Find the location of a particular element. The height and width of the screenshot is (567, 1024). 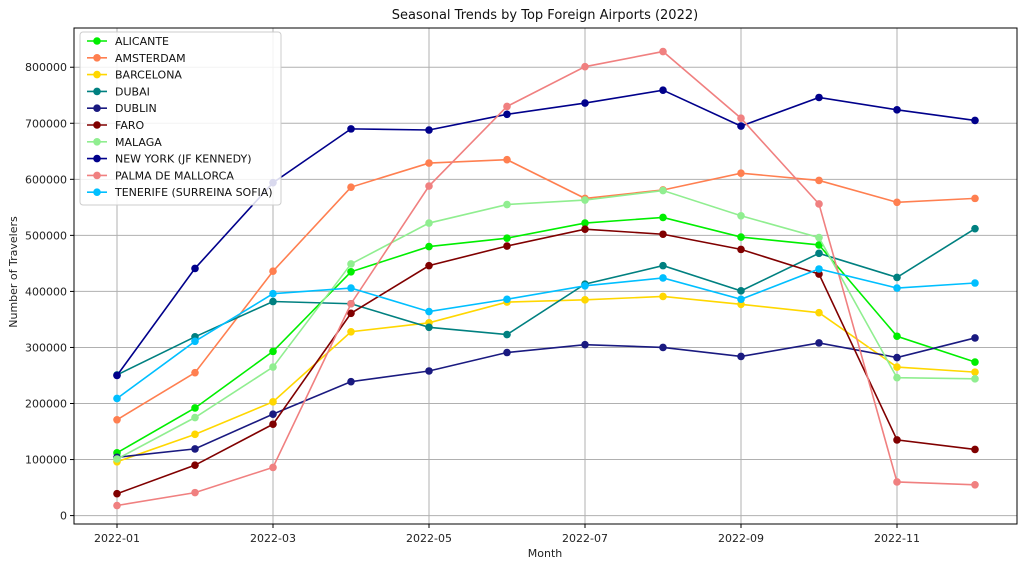

legend-entry: PALMA DE MALLORCA is located at coordinates (160, 175).